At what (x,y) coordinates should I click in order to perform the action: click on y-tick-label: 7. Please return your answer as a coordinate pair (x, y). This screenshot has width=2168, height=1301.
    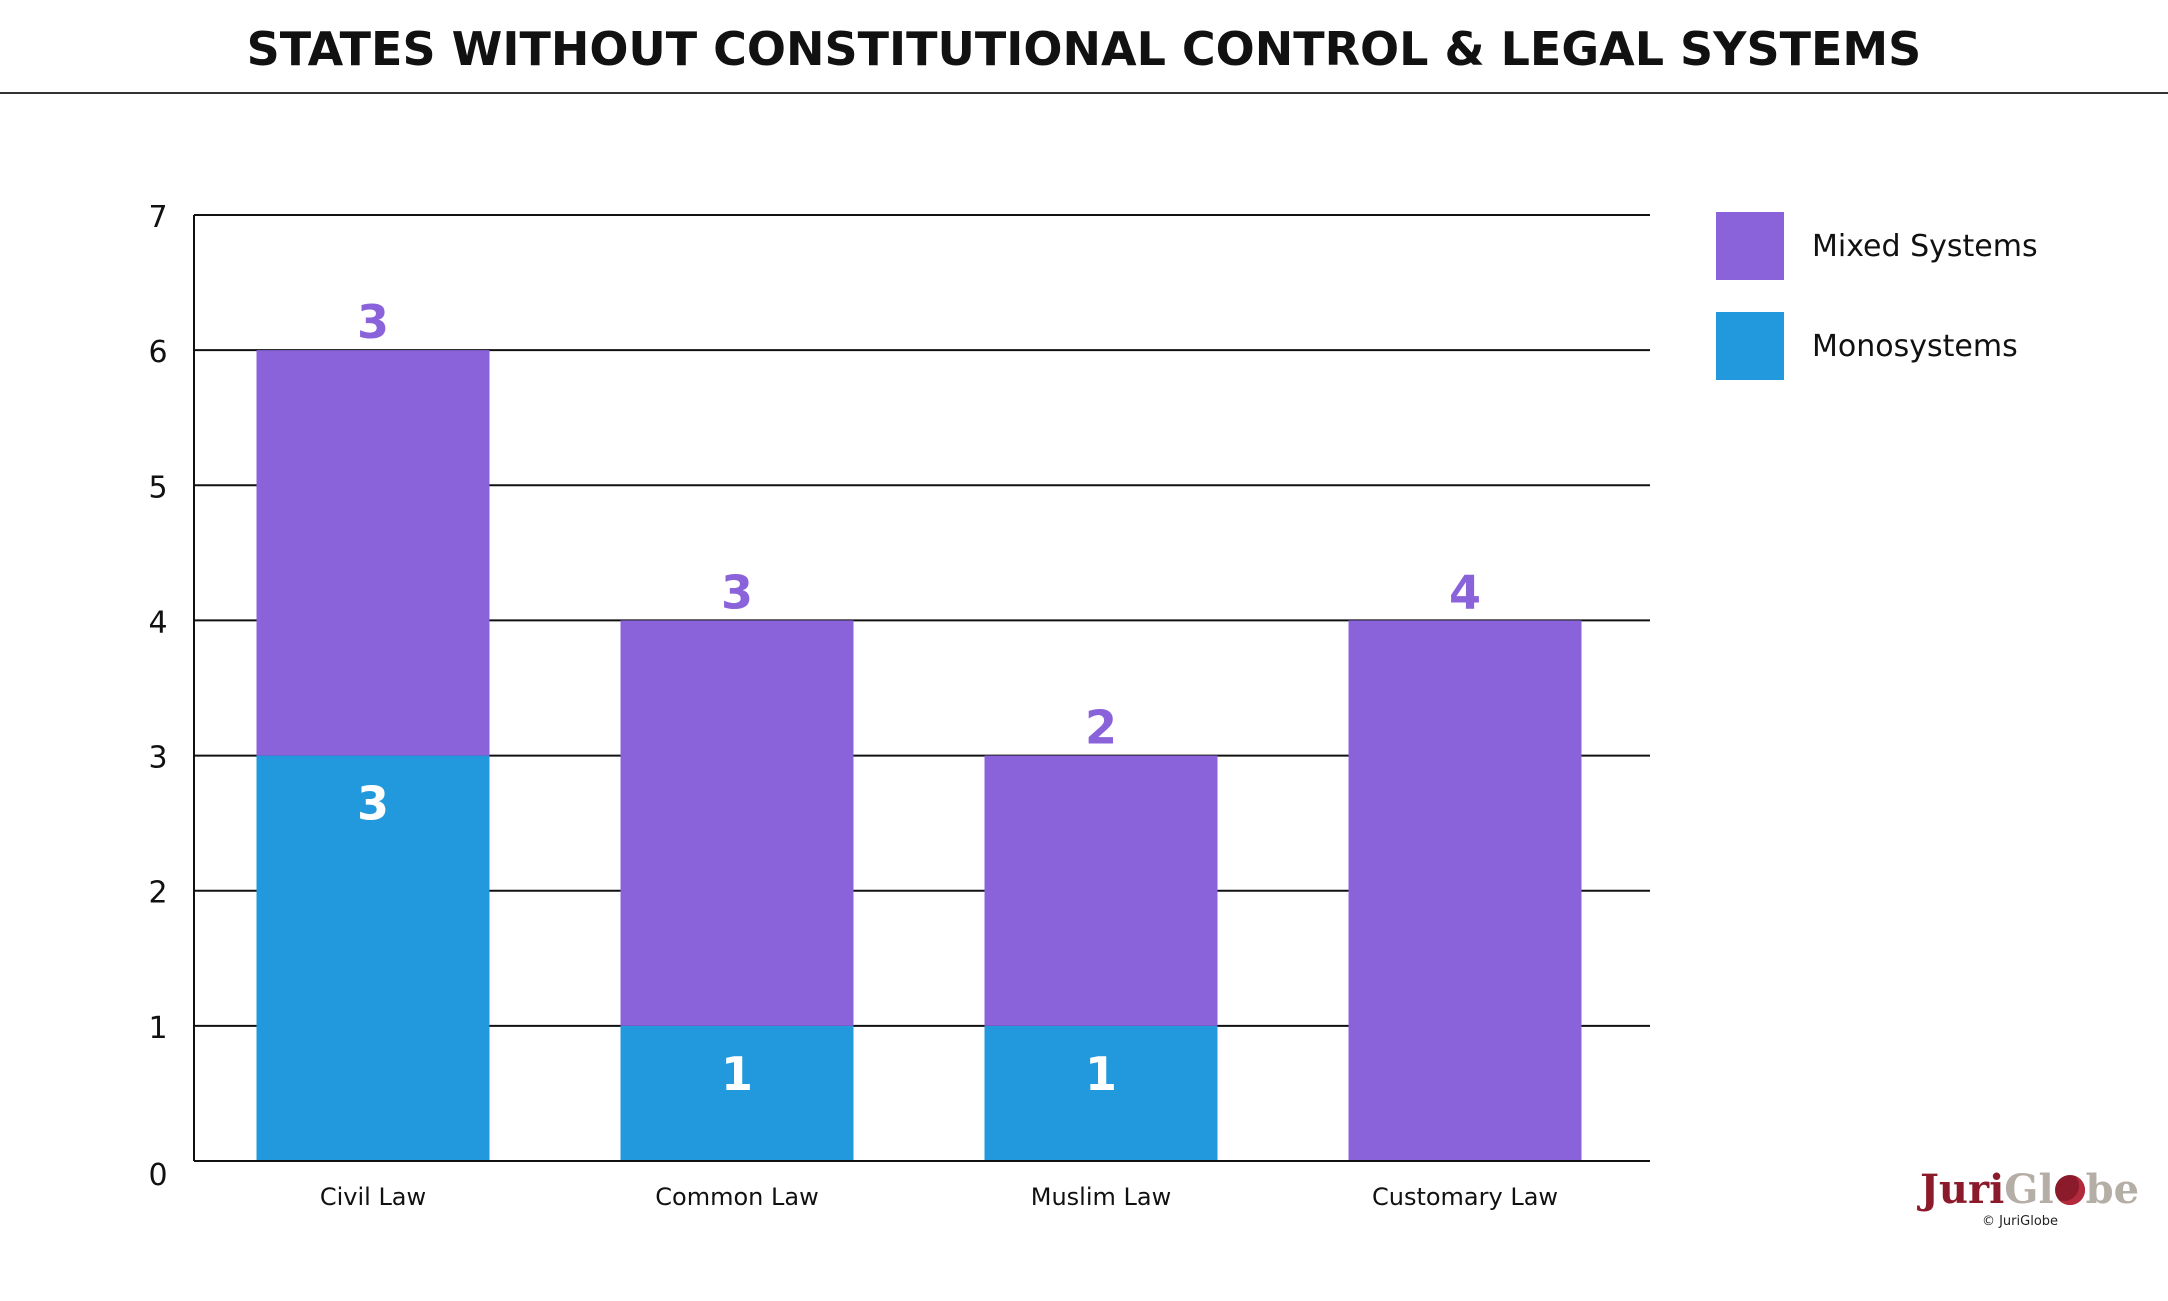
    Looking at the image, I should click on (157, 217).